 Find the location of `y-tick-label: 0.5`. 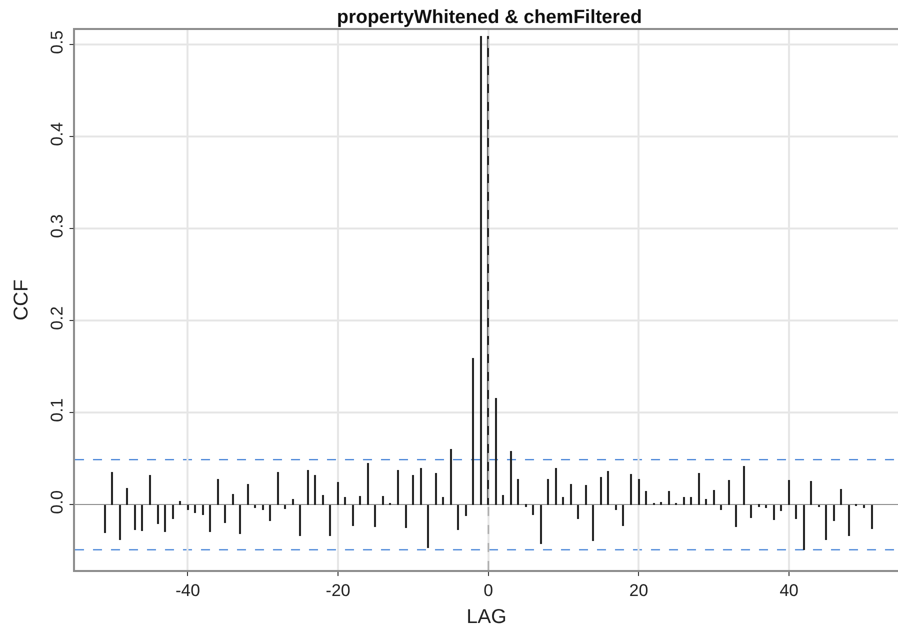

y-tick-label: 0.5 is located at coordinates (56, 42).